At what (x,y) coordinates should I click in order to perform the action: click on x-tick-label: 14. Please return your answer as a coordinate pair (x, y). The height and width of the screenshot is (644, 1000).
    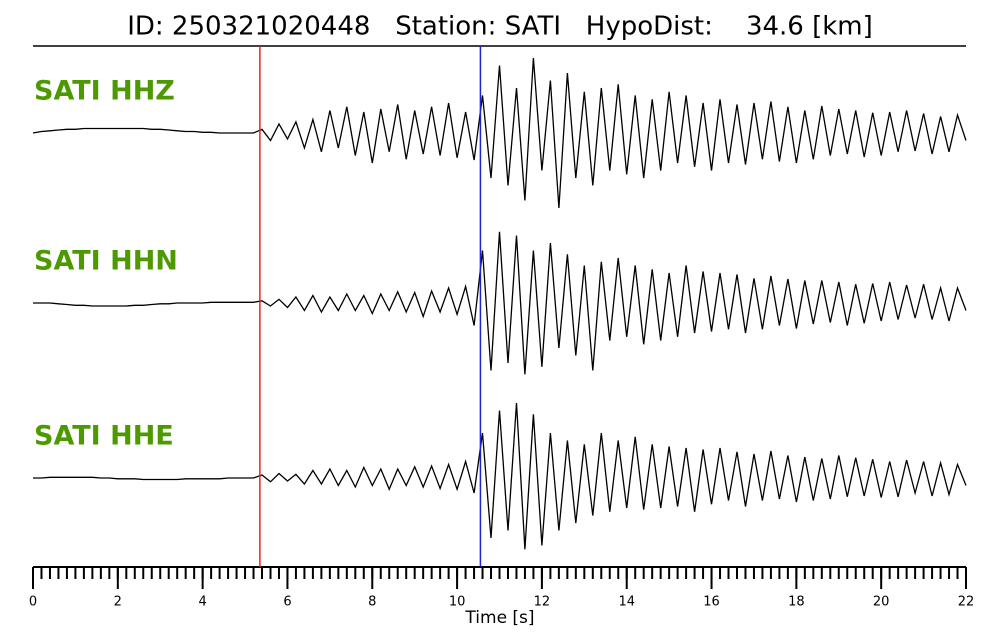
    Looking at the image, I should click on (626, 602).